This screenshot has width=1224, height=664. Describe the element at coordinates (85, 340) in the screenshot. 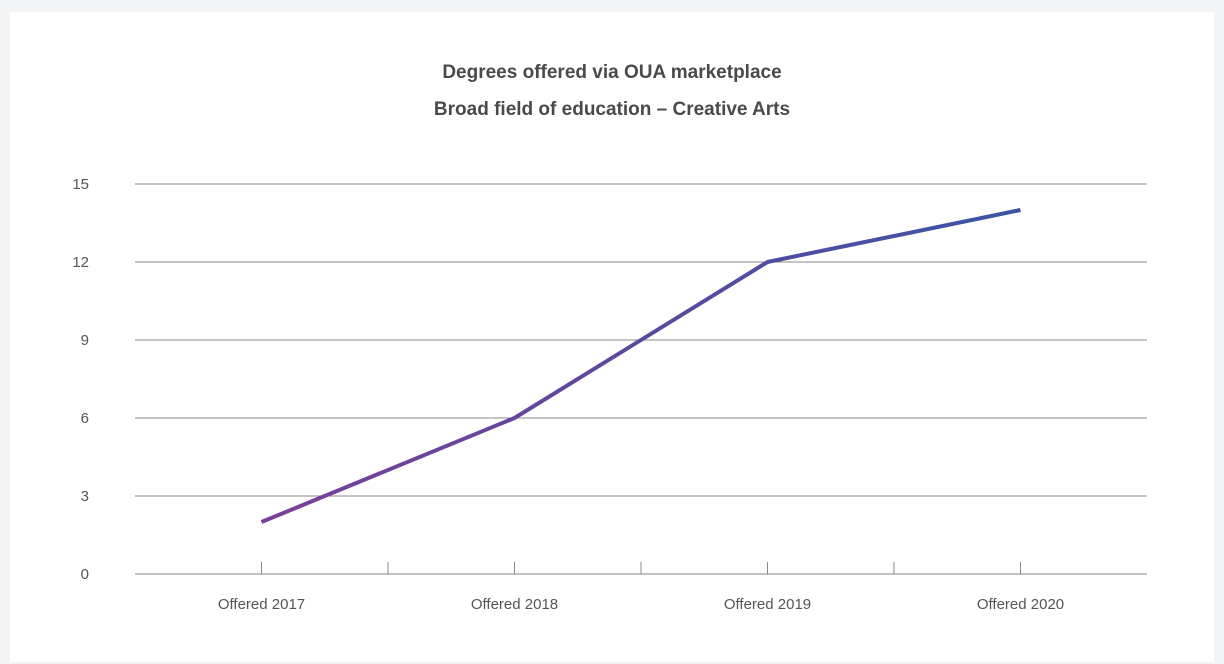

I see `y-tick-label: 9` at that location.